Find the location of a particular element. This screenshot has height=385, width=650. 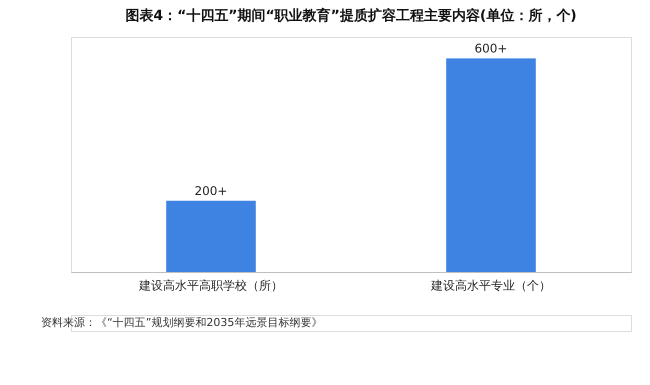

x-tick-label: 建设高水平高职学校（所） is located at coordinates (210, 285).